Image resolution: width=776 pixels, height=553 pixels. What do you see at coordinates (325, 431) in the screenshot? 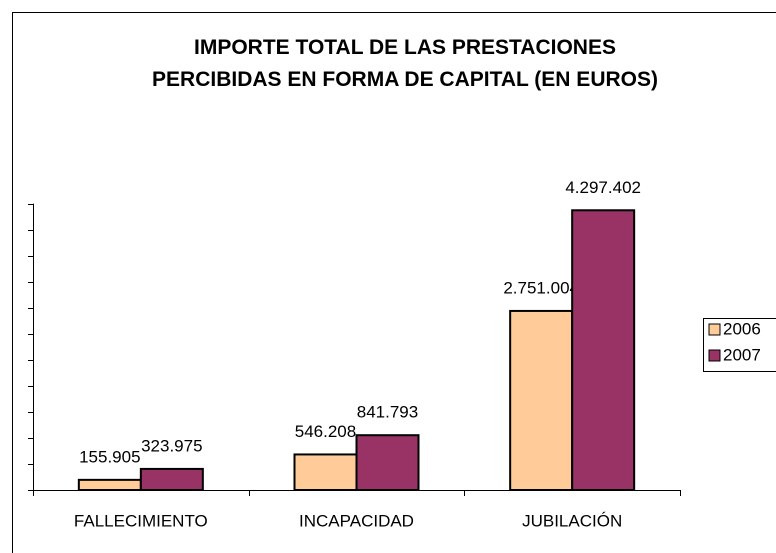
I see `value-label: 546.208` at bounding box center [325, 431].